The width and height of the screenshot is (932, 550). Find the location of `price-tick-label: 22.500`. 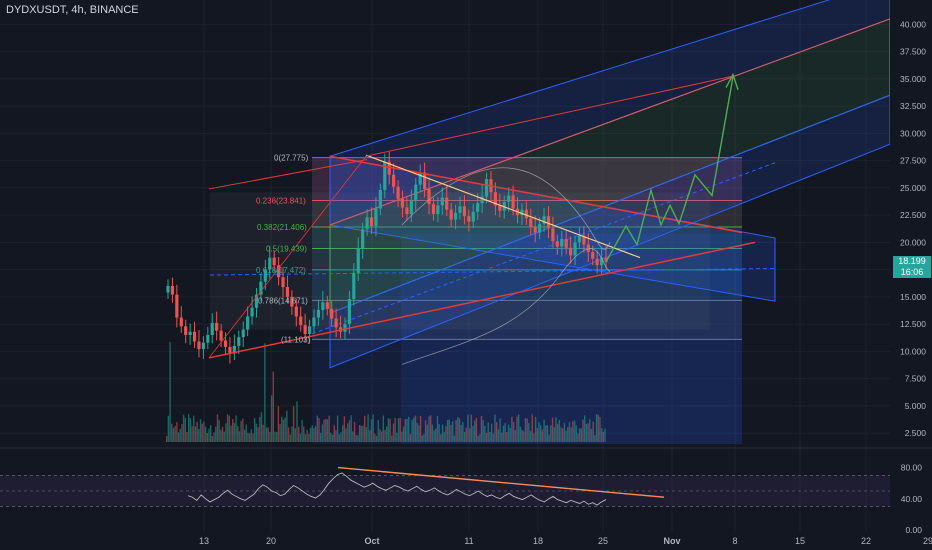

price-tick-label: 22.500 is located at coordinates (913, 215).